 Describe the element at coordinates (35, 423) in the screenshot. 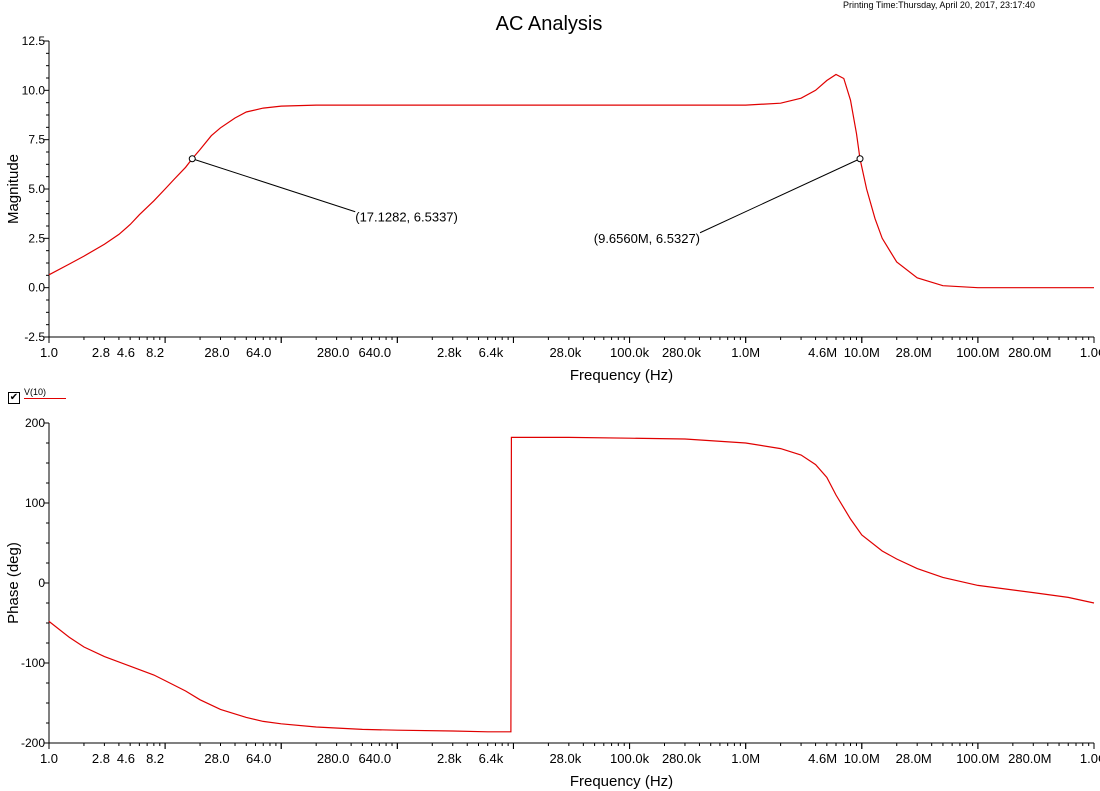

I see `phase-y-tick-label: 200` at that location.